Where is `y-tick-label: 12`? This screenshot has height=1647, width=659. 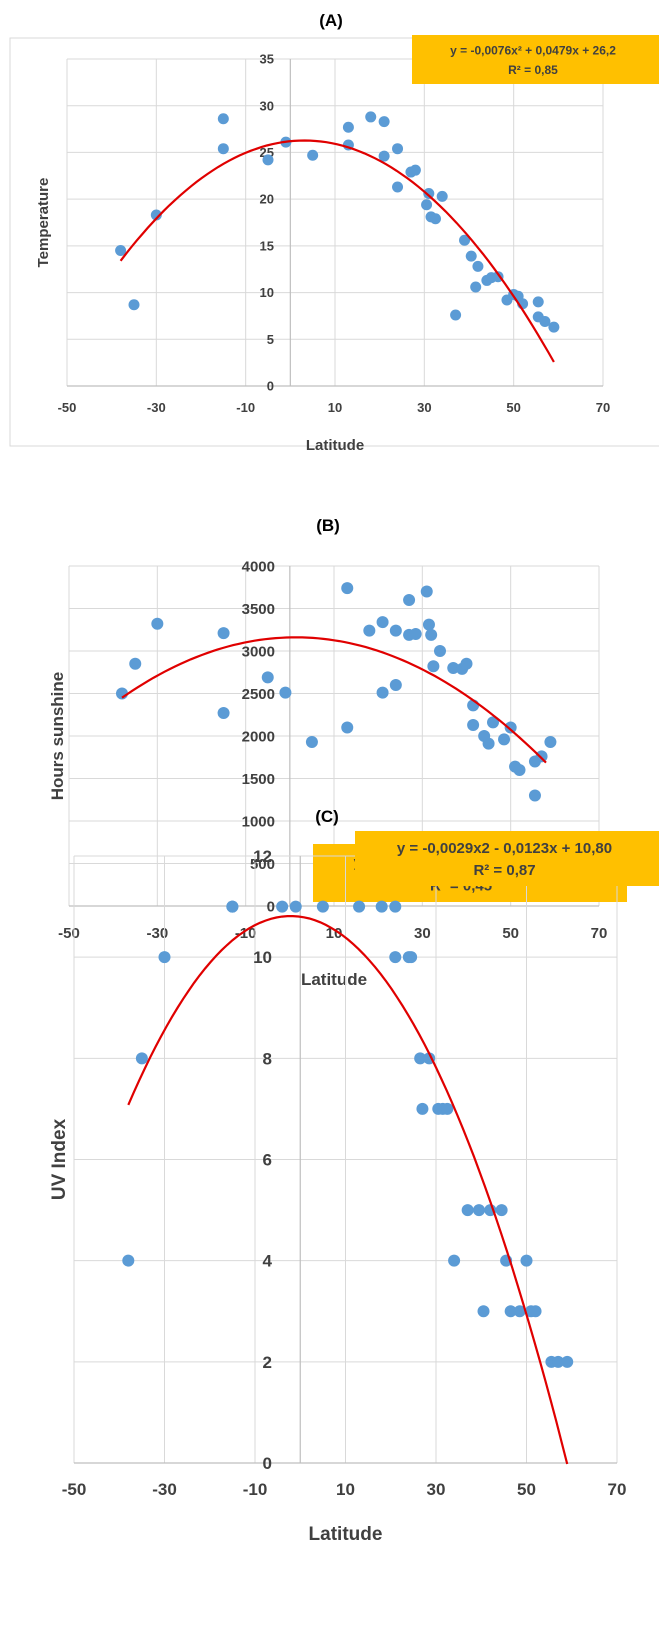
y-tick-label: 12 is located at coordinates (262, 856).